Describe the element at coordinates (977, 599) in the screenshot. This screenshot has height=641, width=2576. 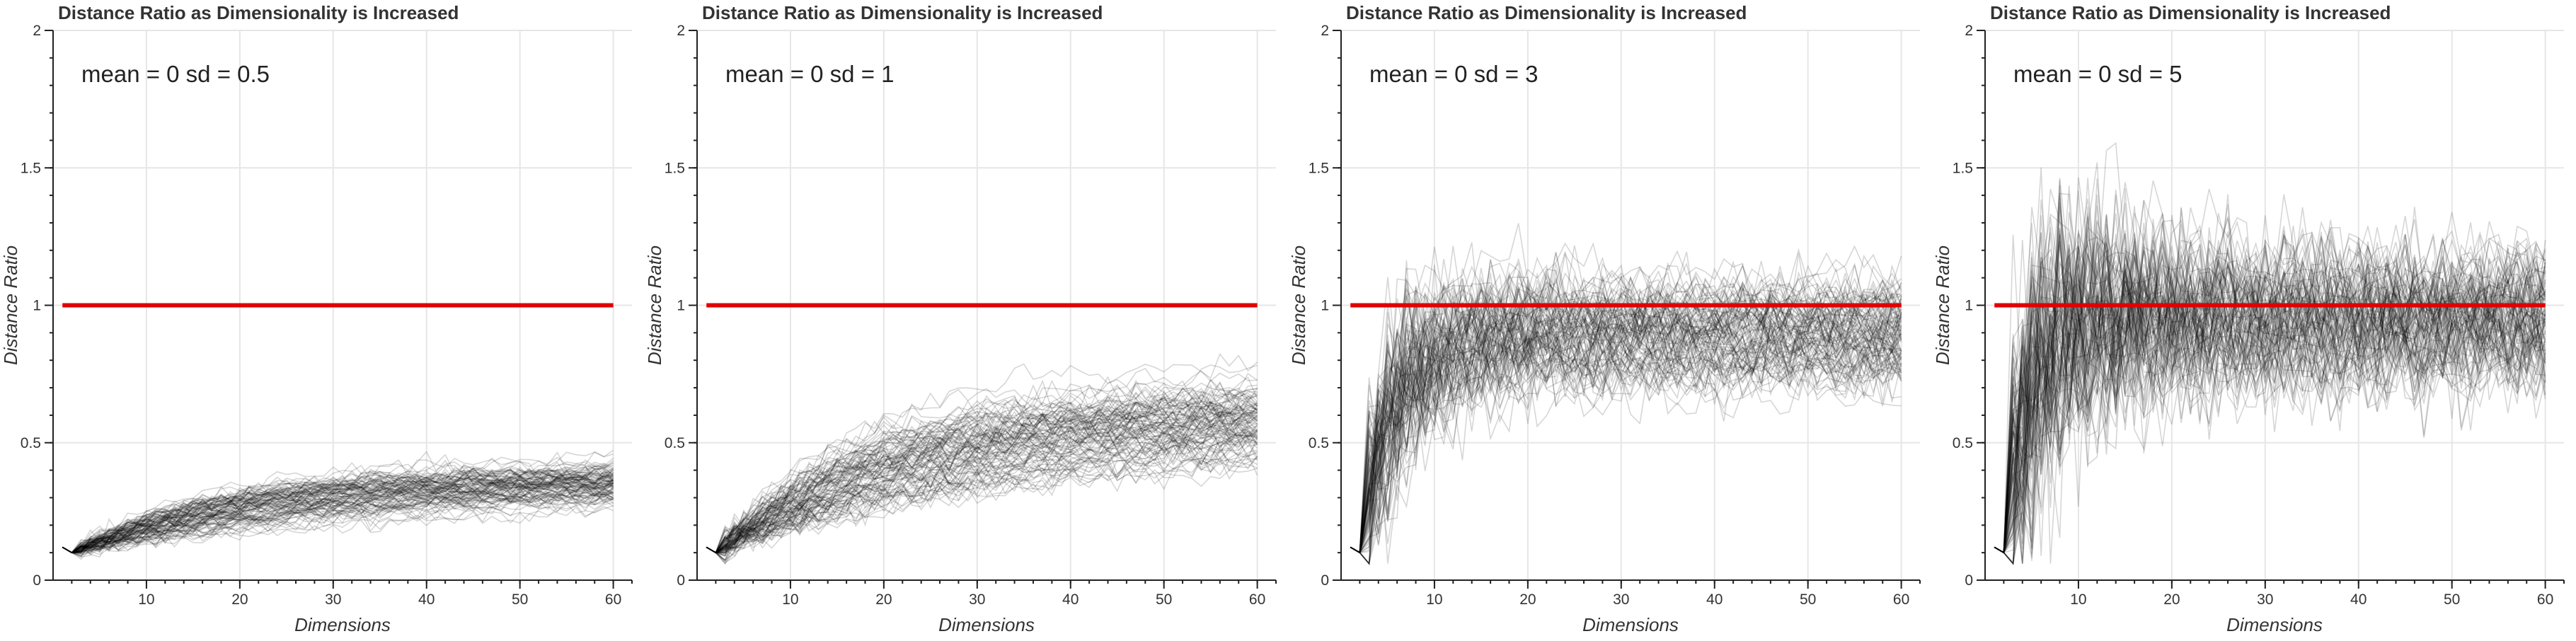
I see `x-tick-label: 30` at that location.